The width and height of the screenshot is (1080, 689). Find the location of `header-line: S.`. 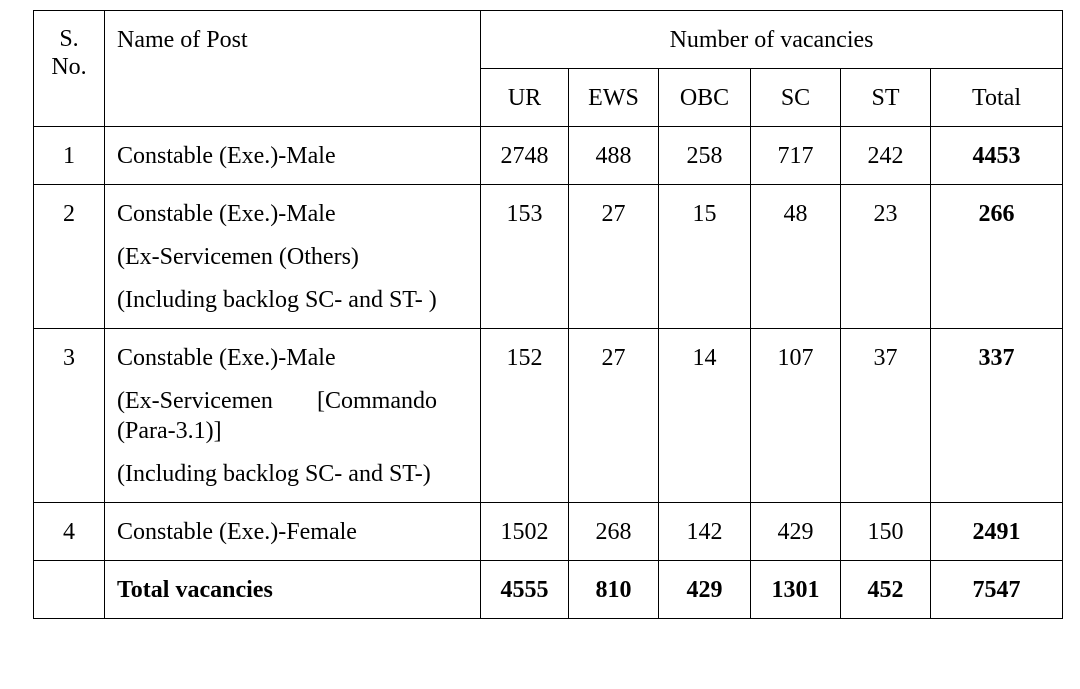

header-line: S. is located at coordinates (69, 39).